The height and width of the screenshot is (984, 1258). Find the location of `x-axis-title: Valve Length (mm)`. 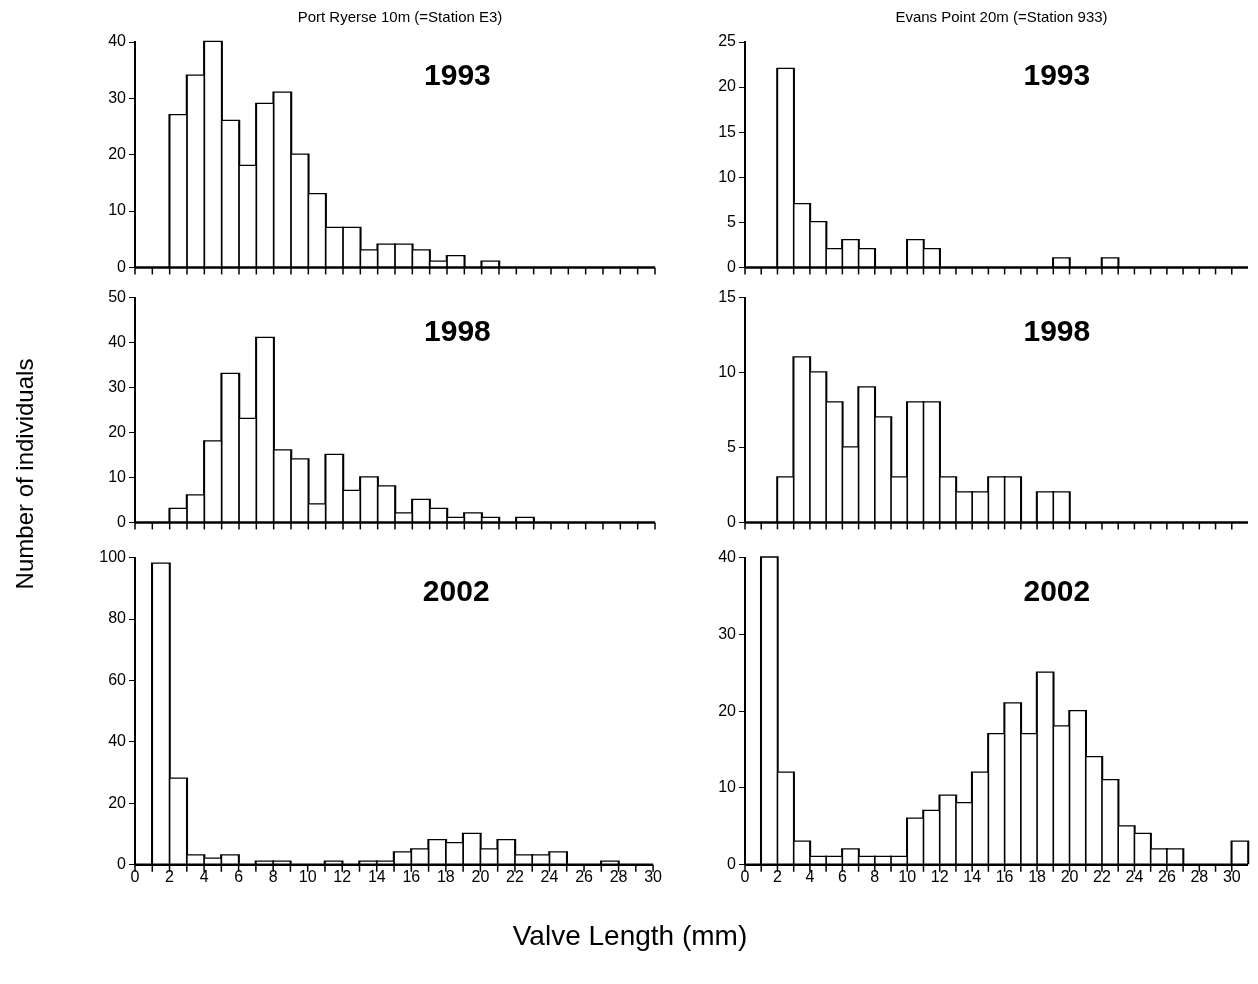

x-axis-title: Valve Length (mm) is located at coordinates (630, 936).